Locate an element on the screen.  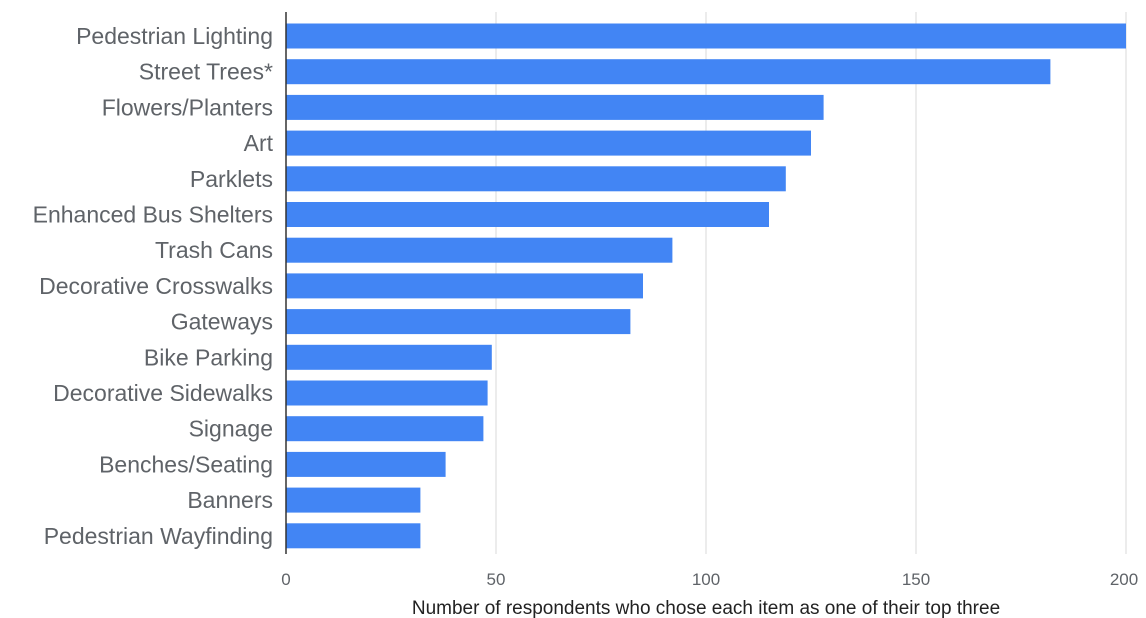
category-label: Banners is located at coordinates (230, 500).